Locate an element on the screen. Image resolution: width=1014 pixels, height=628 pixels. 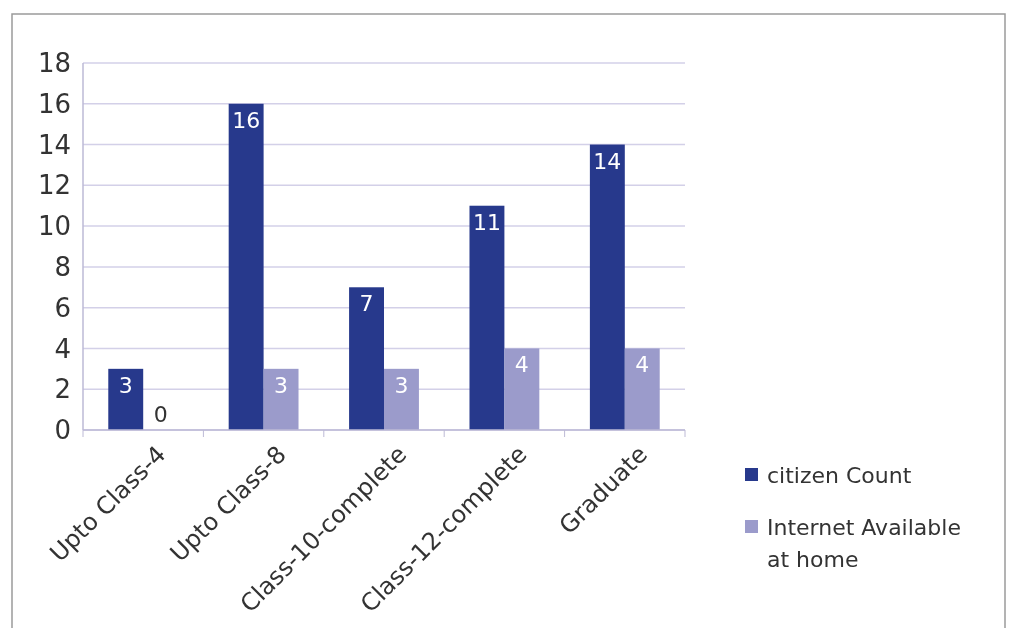
y-tick-label: 12 is located at coordinates (54, 185).